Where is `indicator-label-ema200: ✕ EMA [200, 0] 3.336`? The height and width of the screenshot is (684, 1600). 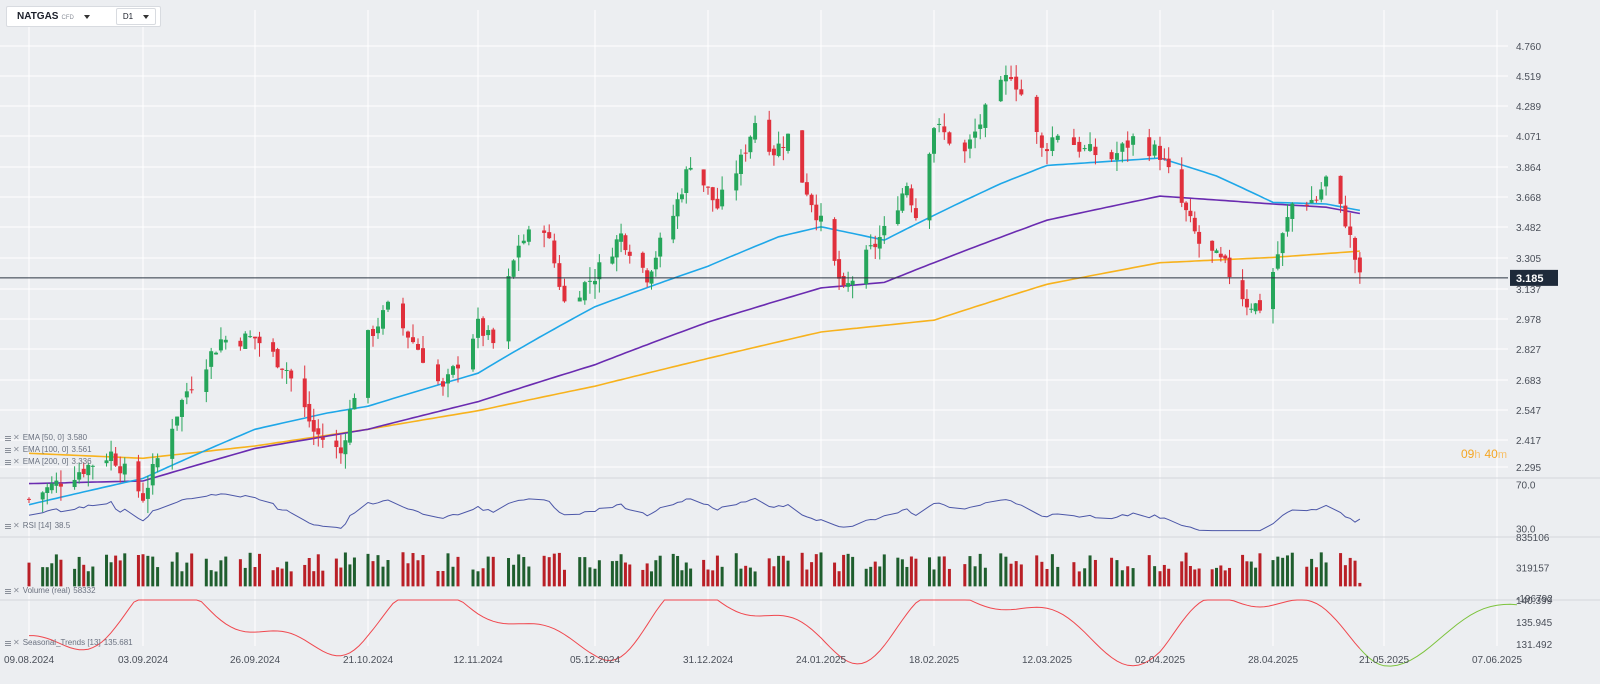 indicator-label-ema200: ✕ EMA [200, 0] 3.336 is located at coordinates (48, 461).